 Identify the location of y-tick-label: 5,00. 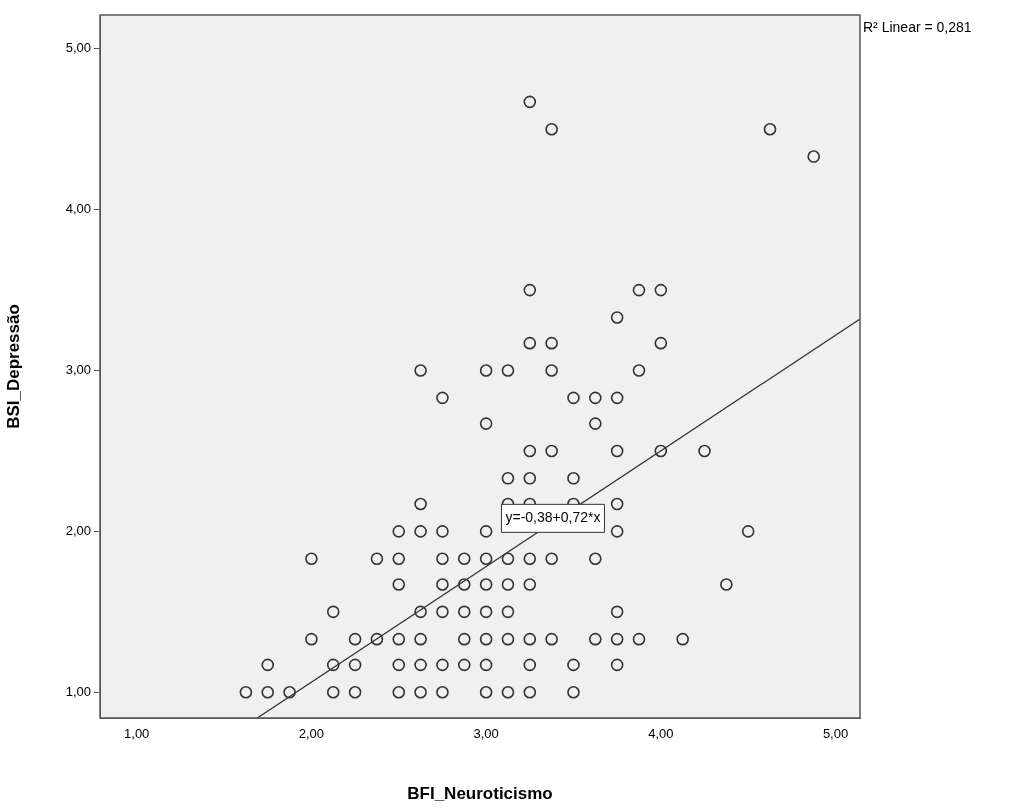
(78, 48).